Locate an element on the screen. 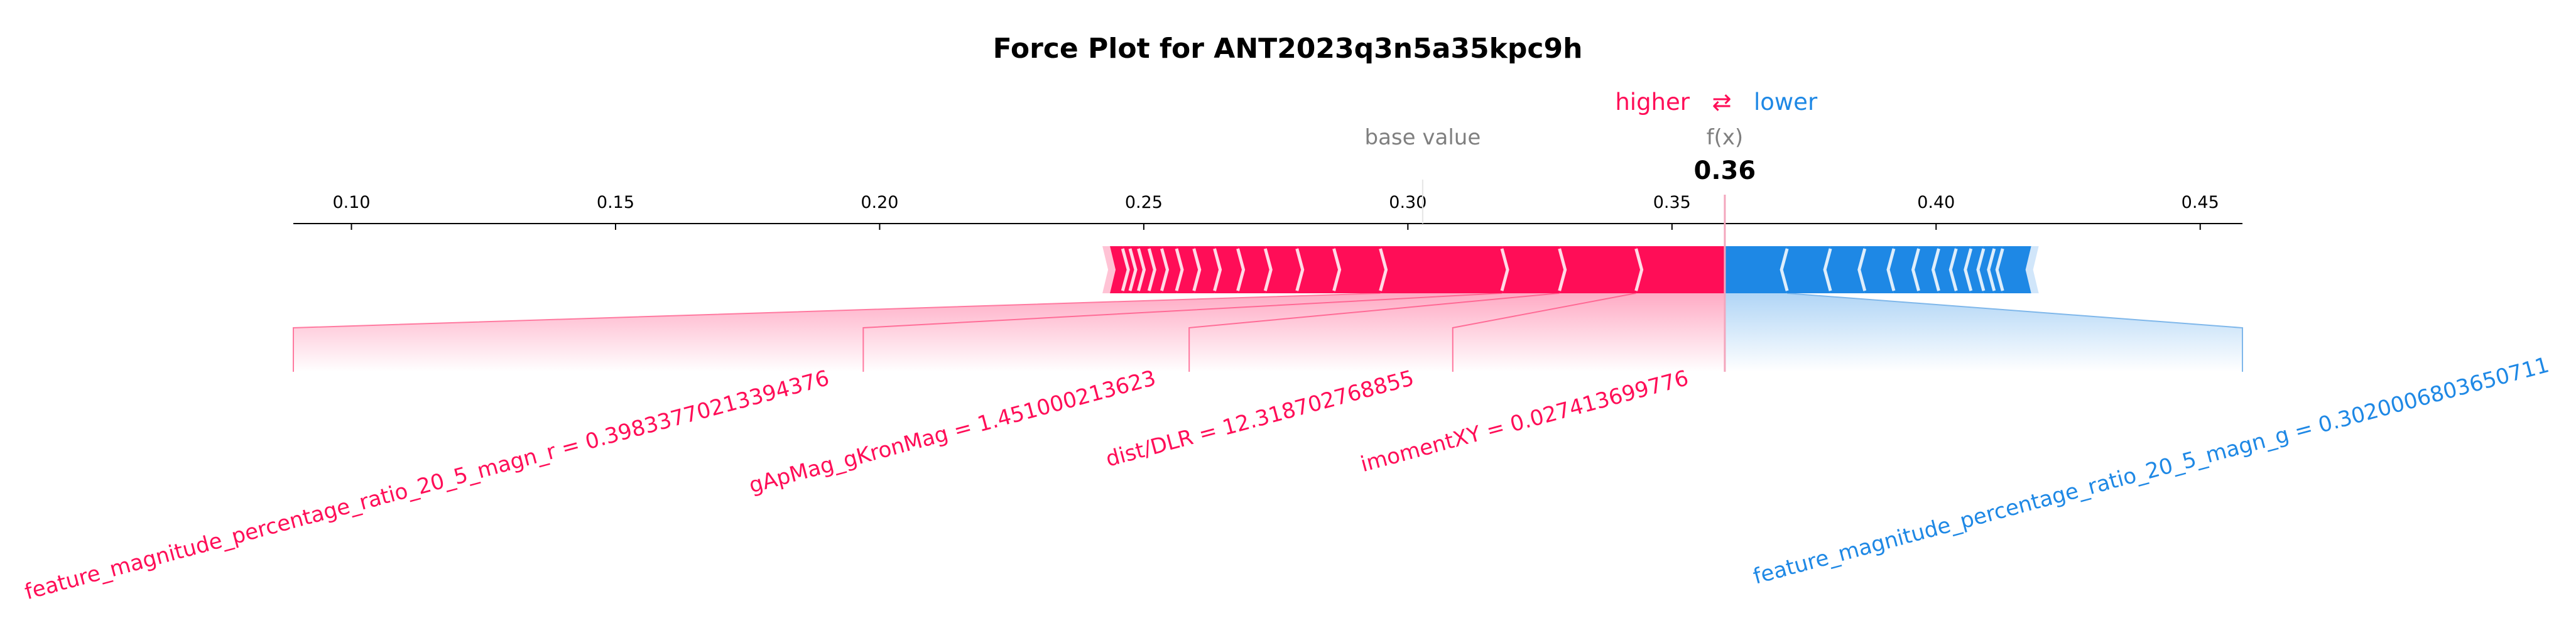 This screenshot has width=2576, height=628. force-bar is located at coordinates (1571, 269).